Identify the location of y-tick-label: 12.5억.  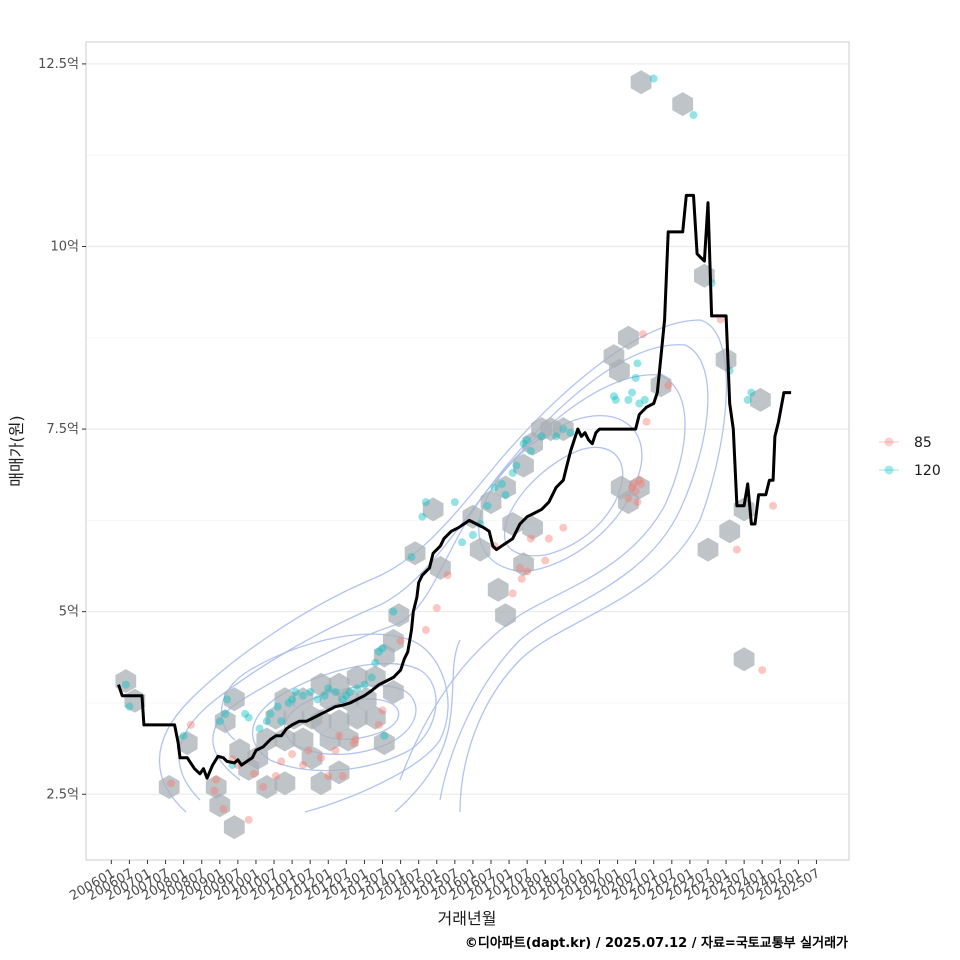
(58, 64).